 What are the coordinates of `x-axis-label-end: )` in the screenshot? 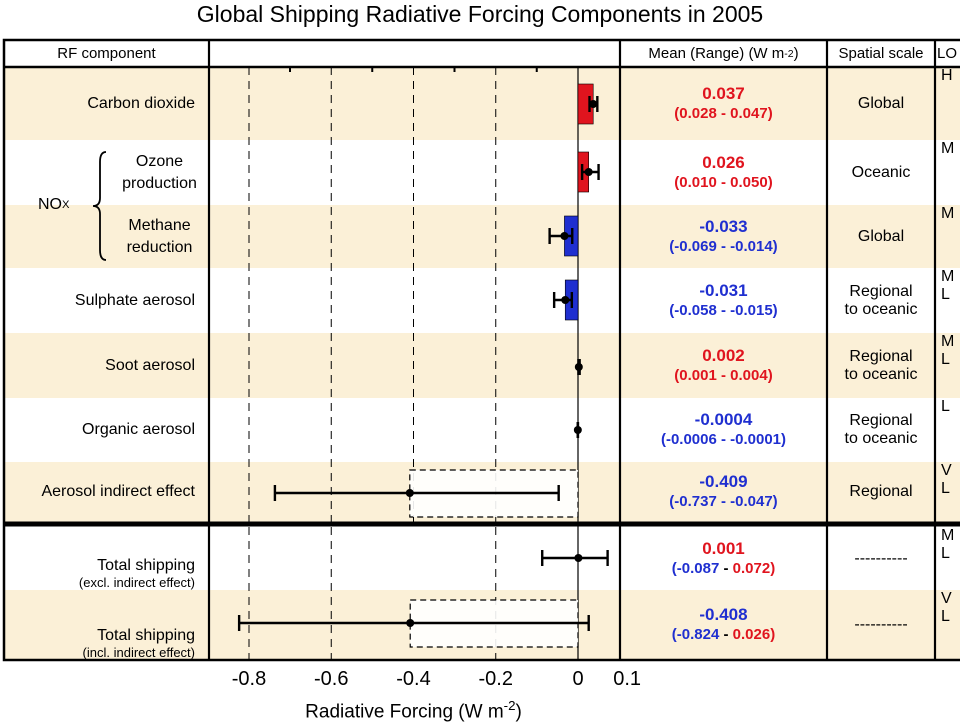 It's located at (518, 712).